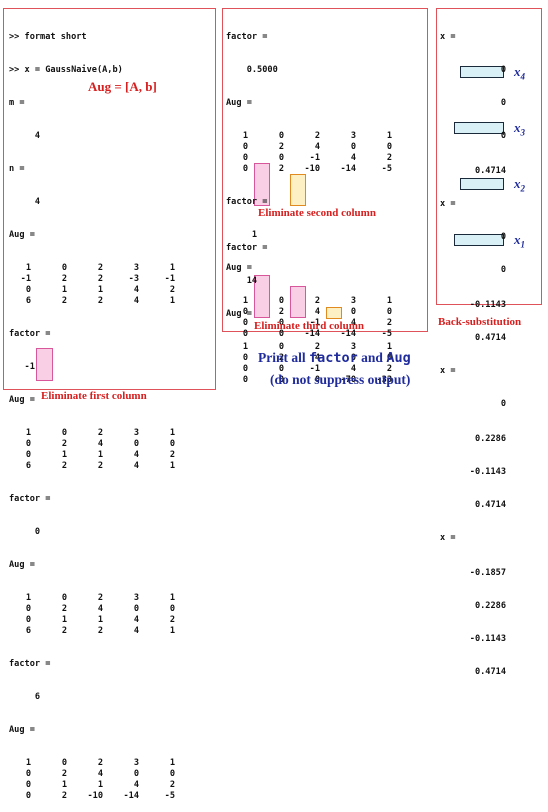  I want to click on x2-label: x2, so click(519, 185).